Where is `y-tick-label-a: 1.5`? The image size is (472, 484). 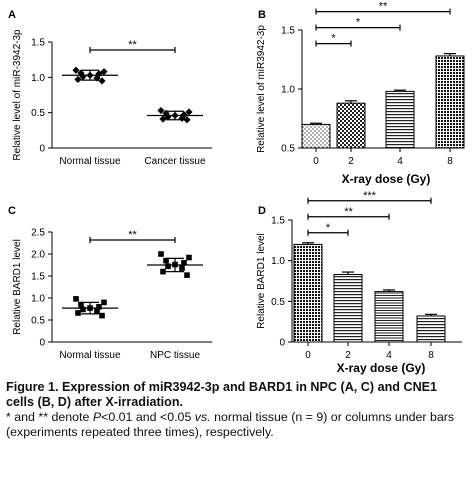 y-tick-label-a: 1.5 is located at coordinates (38, 43).